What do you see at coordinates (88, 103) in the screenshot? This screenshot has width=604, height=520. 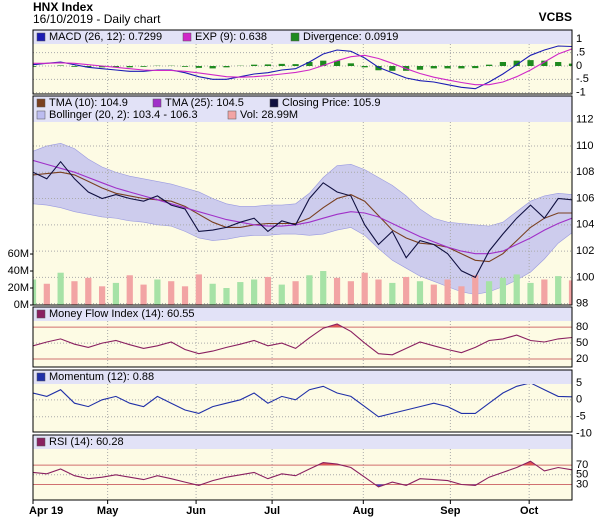 I see `legend-label: TMA (10): 104.9` at bounding box center [88, 103].